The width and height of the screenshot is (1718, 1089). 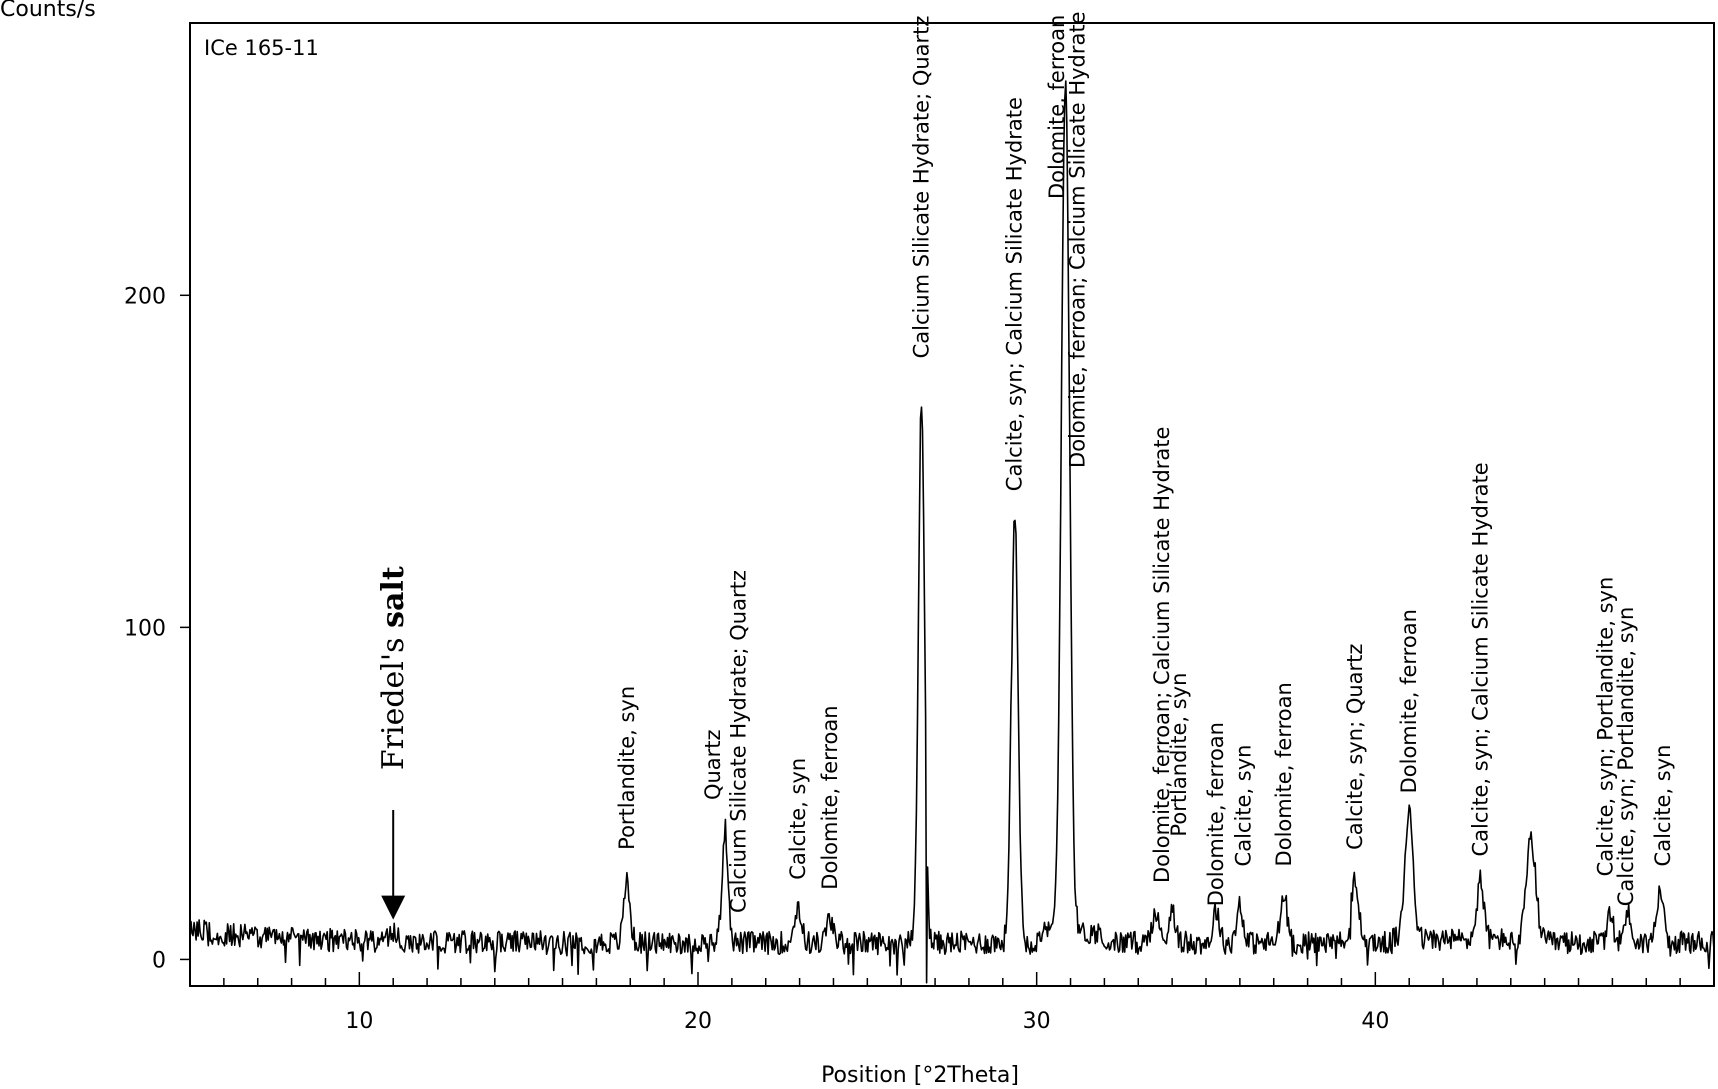 I want to click on x-axis-label: Position [°2Theta], so click(x=920, y=1075).